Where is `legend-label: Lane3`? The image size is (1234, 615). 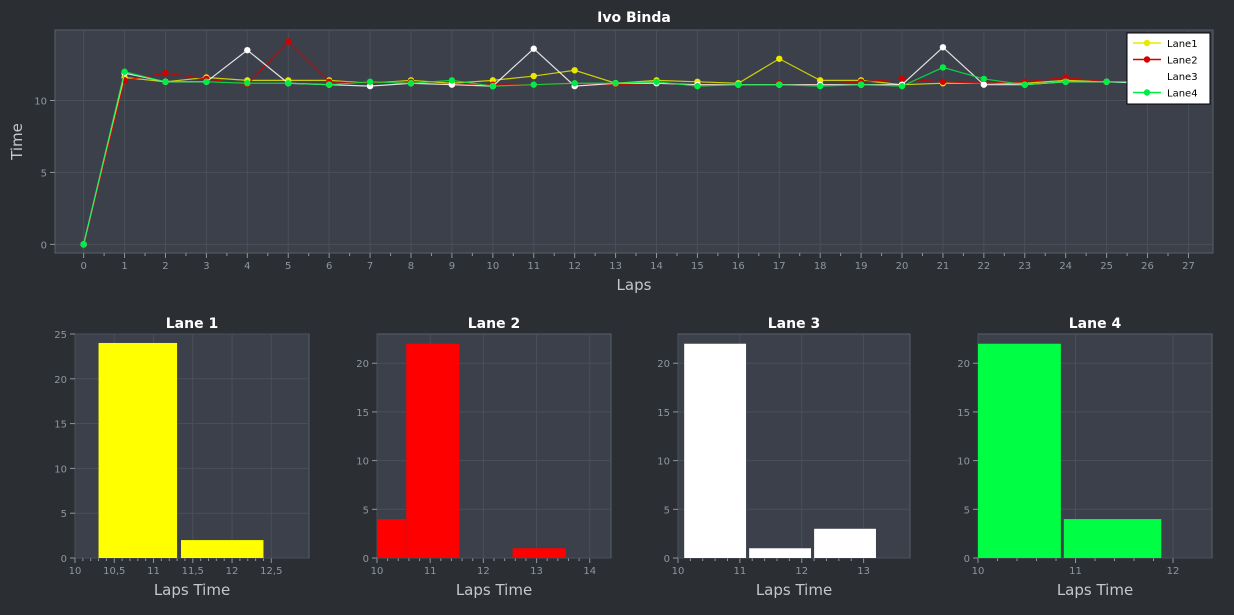
legend-label: Lane3 is located at coordinates (1182, 77).